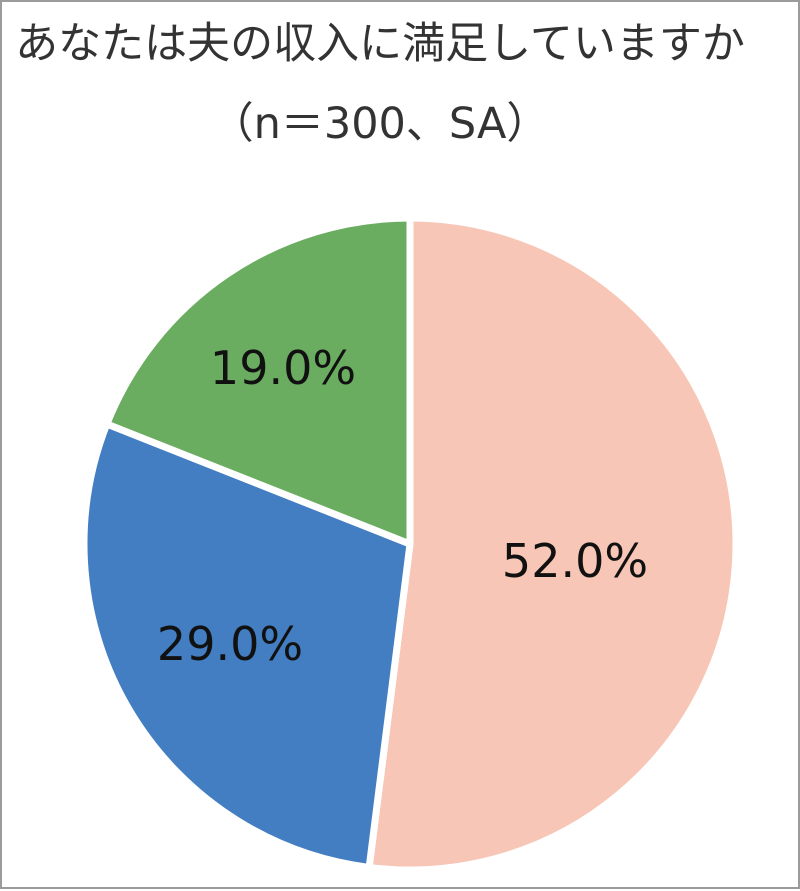 The height and width of the screenshot is (891, 800). What do you see at coordinates (380, 44) in the screenshot?
I see `chart-title: あなたは夫の収入に満足していますか` at bounding box center [380, 44].